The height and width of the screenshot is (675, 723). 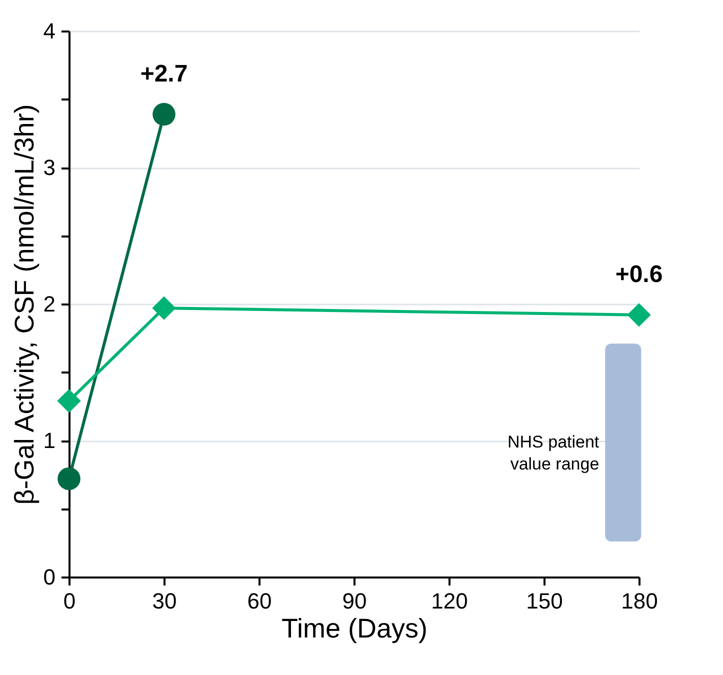 I want to click on x-tick-label: 0, so click(x=69, y=601).